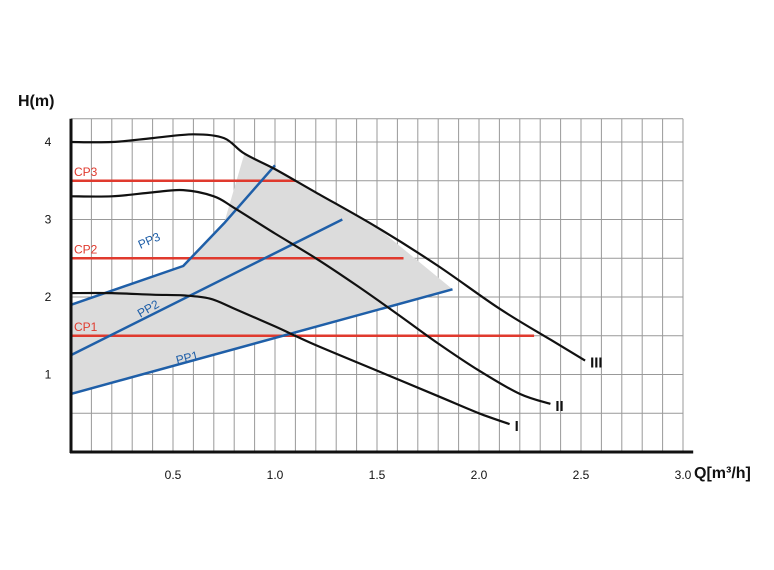 The image size is (774, 570). Describe the element at coordinates (479, 475) in the screenshot. I see `x-tick-label: 2.0` at that location.